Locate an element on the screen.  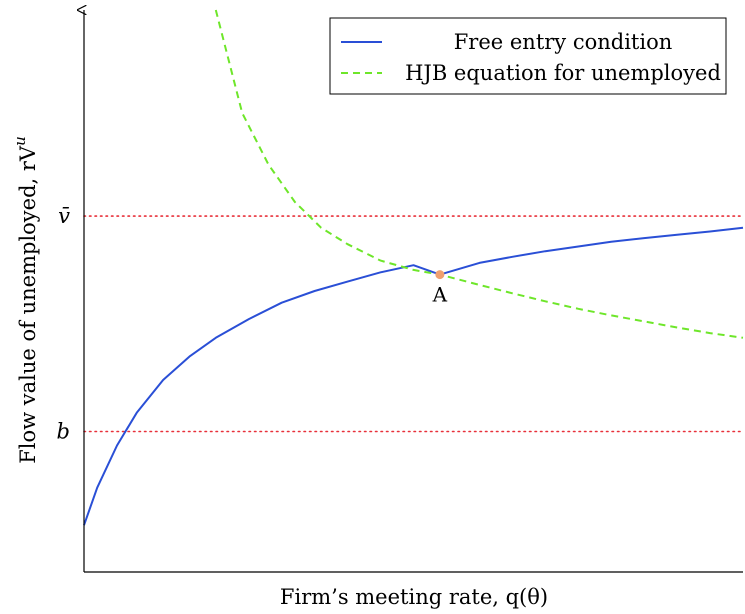
legend-box is located at coordinates (528, 56).